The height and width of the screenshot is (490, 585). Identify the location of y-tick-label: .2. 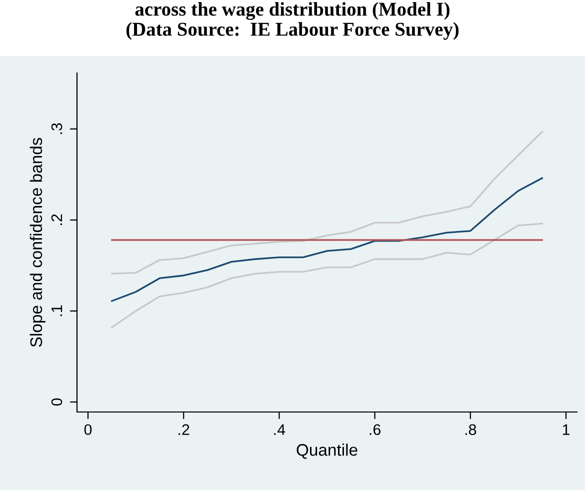
(56, 219).